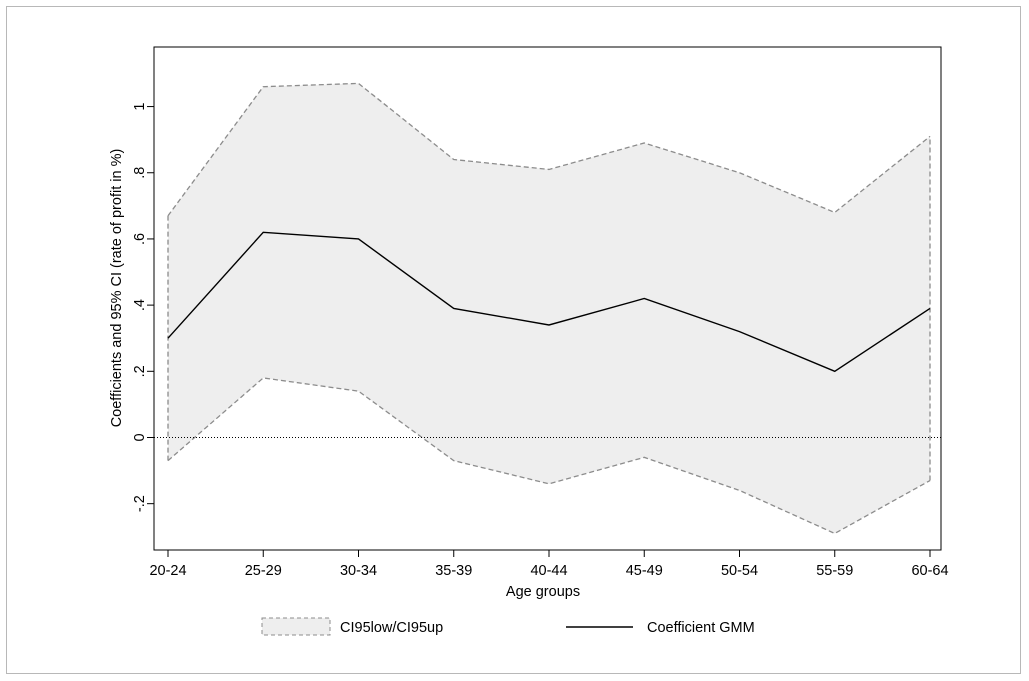  Describe the element at coordinates (548, 571) in the screenshot. I see `x-tick-label: 40-44` at that location.